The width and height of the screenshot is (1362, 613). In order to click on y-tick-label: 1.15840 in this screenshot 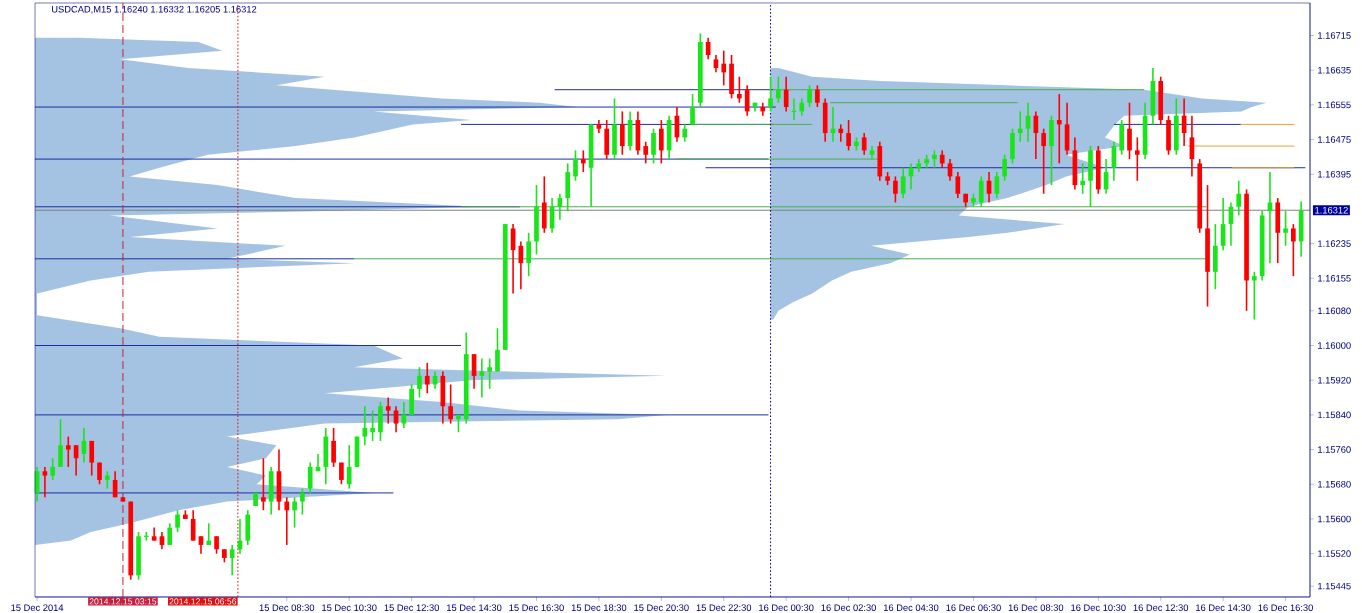, I will do `click(1334, 415)`.